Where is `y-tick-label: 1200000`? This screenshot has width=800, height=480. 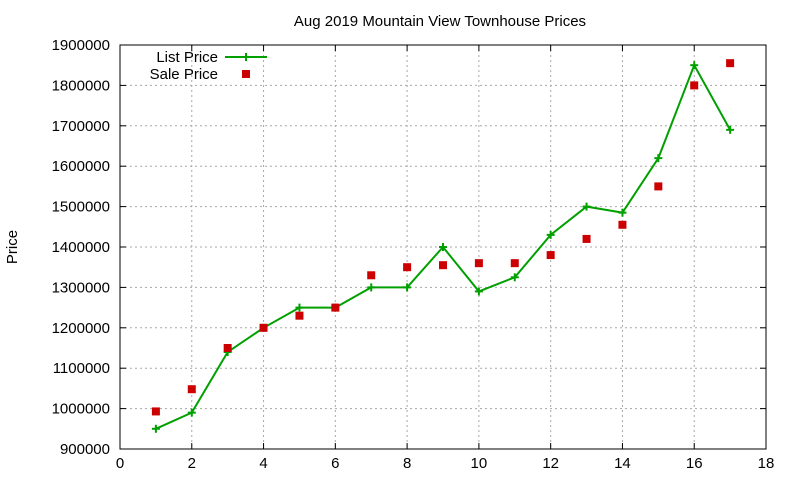
y-tick-label: 1200000 is located at coordinates (81, 328).